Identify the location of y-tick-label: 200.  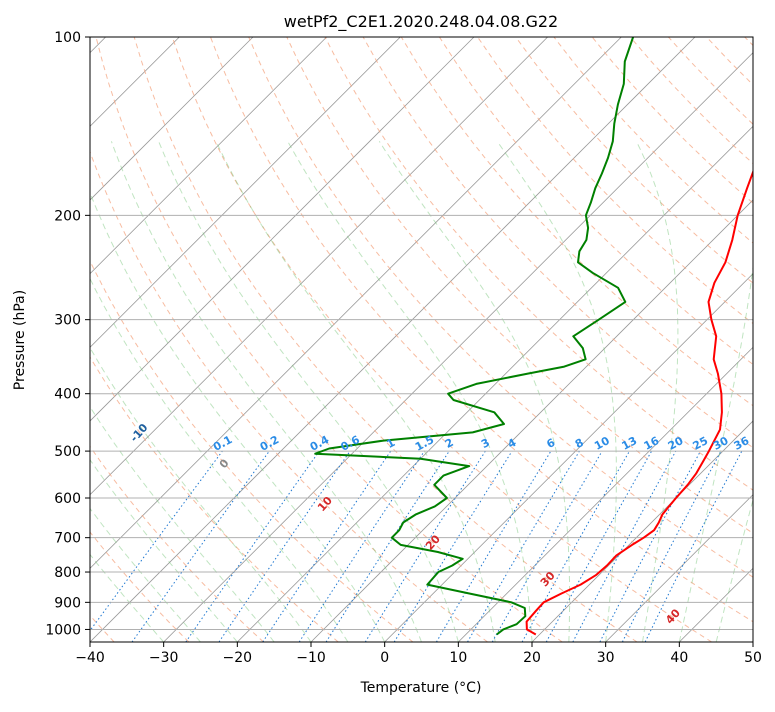
(67, 216).